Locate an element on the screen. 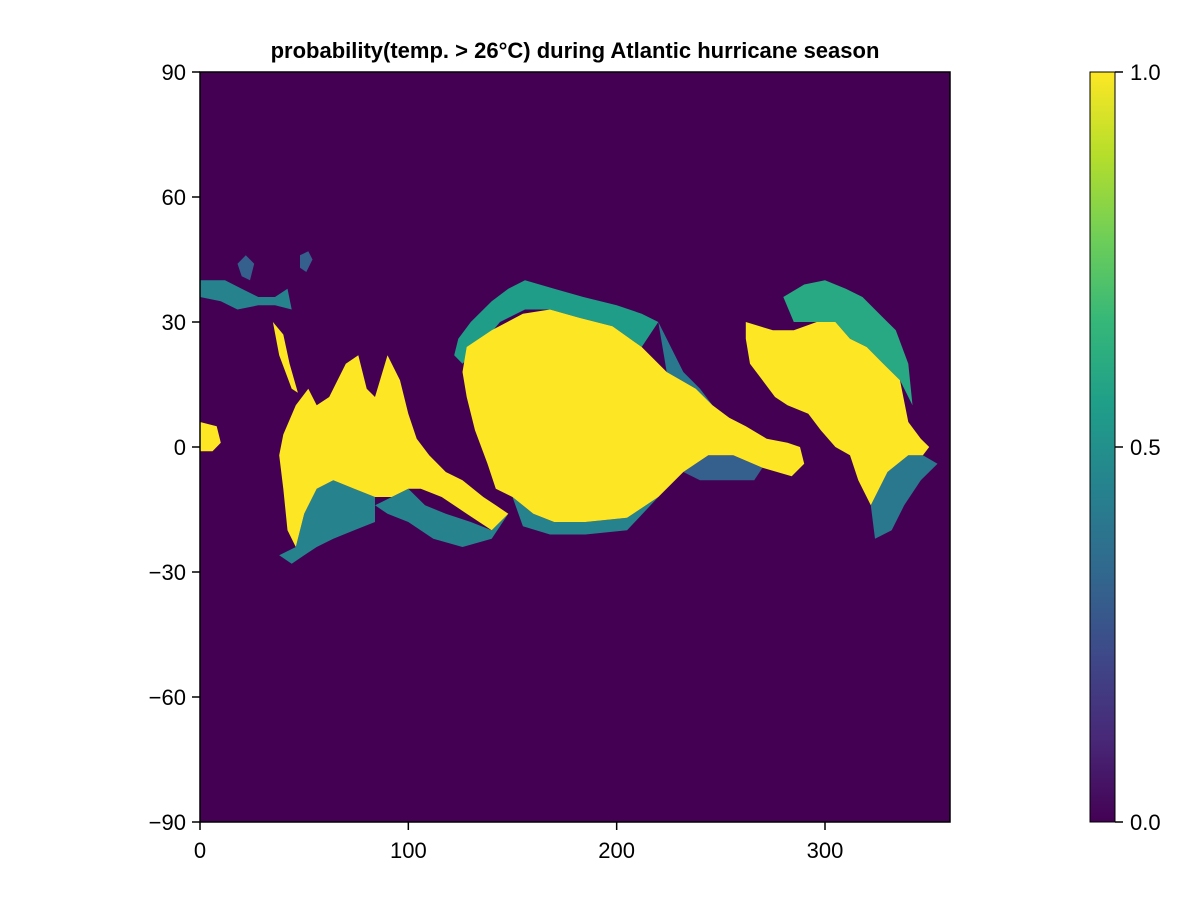 This screenshot has height=900, width=1200. y-tick-label: −30 is located at coordinates (167, 572).